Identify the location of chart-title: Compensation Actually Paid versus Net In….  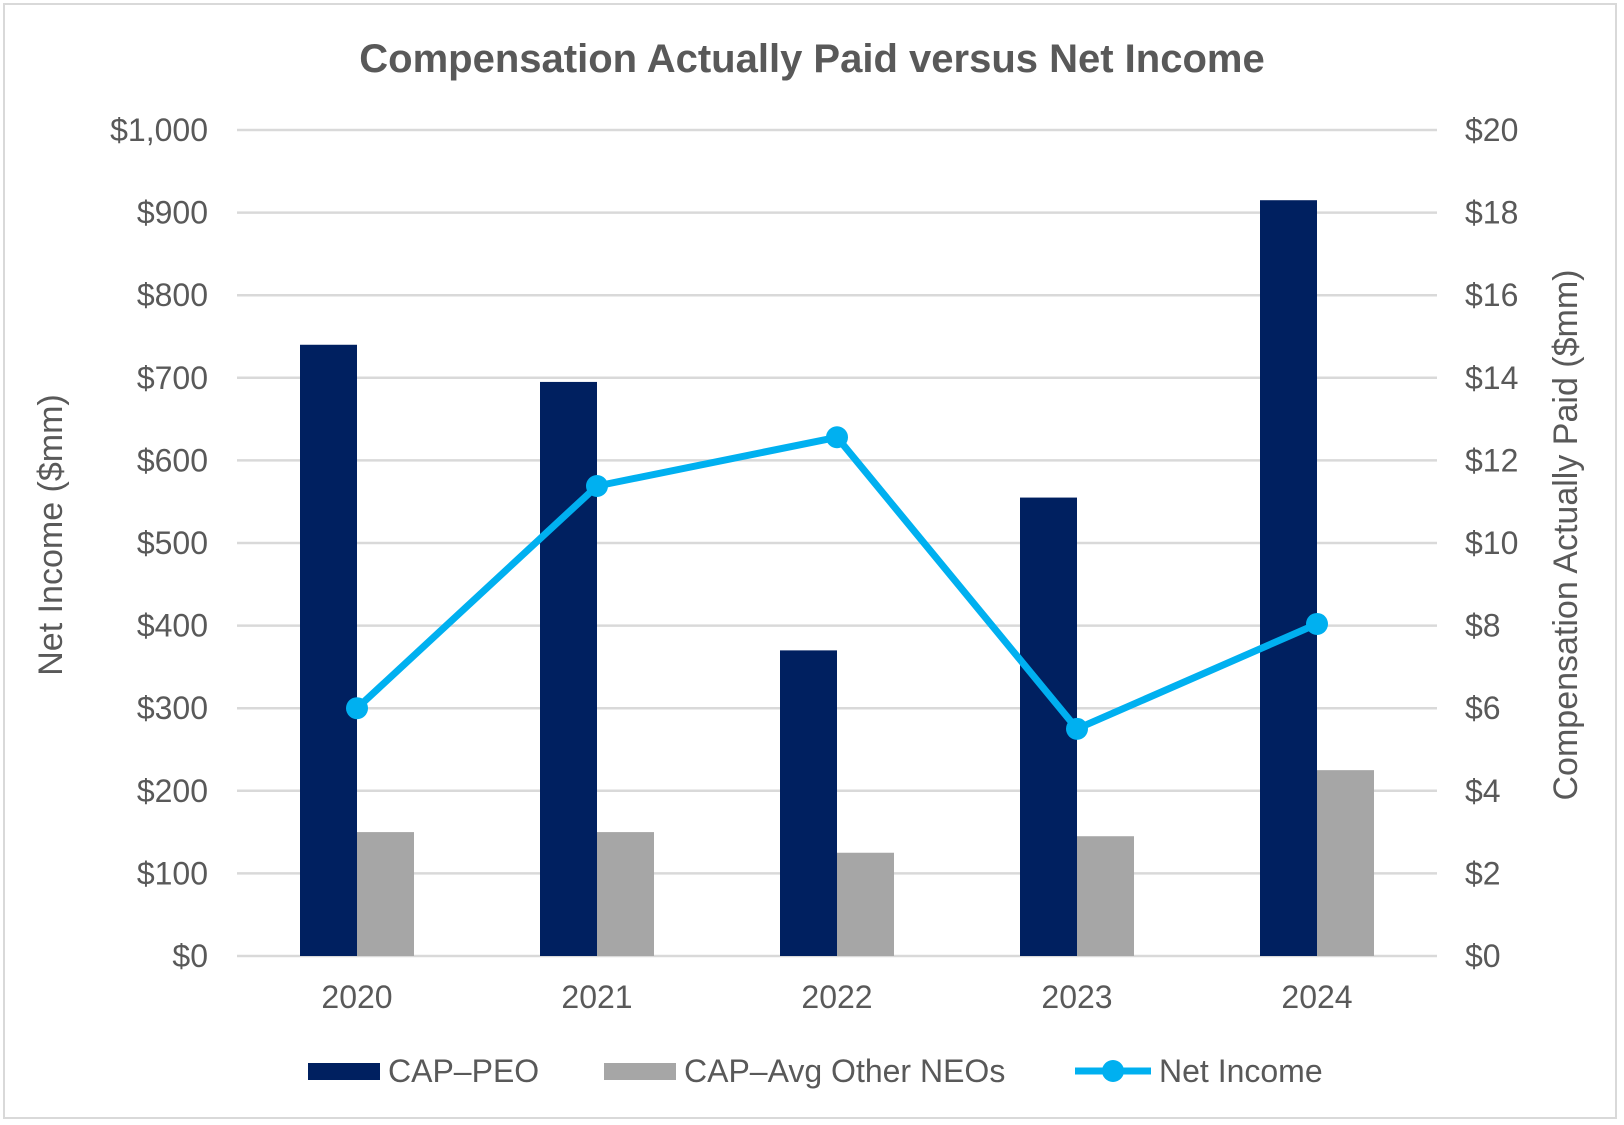
(811, 59).